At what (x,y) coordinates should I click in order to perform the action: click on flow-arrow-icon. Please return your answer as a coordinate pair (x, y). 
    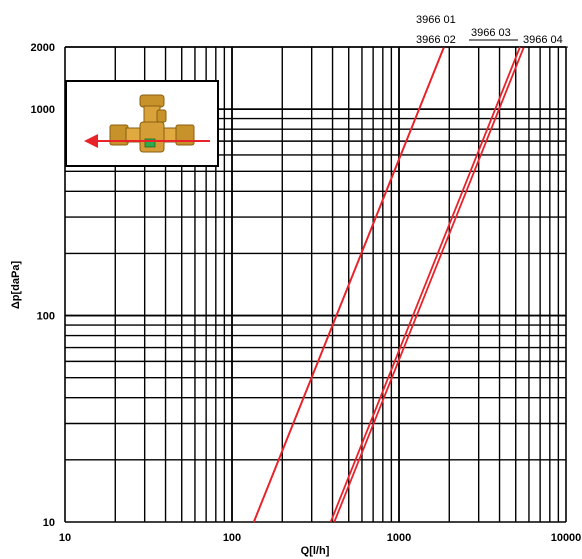
    Looking at the image, I should click on (147, 141).